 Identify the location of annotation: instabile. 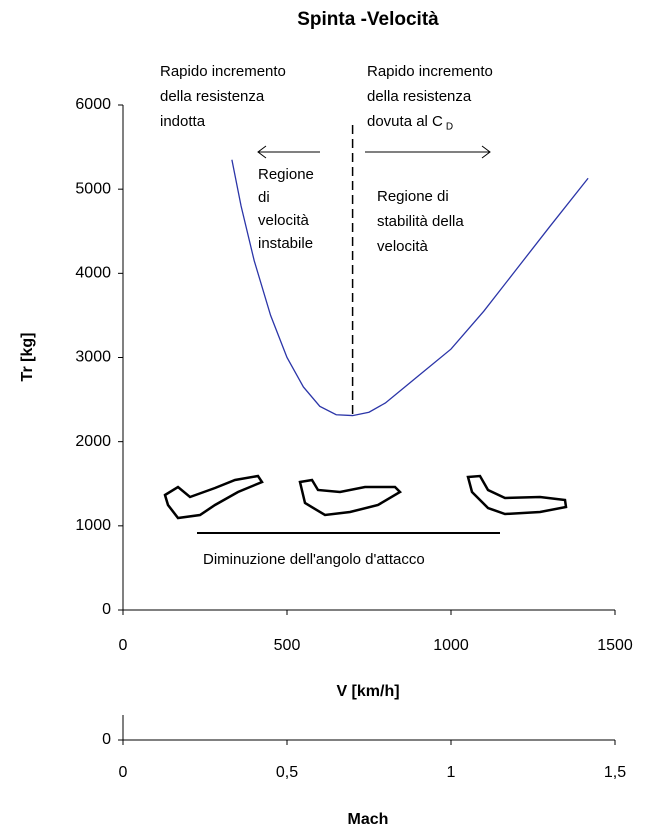
(285, 243).